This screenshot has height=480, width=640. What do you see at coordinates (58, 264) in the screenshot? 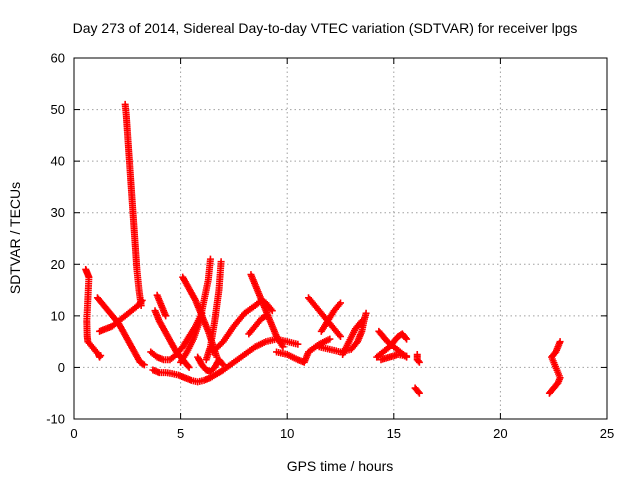
I see `y-tick-label: 20` at bounding box center [58, 264].